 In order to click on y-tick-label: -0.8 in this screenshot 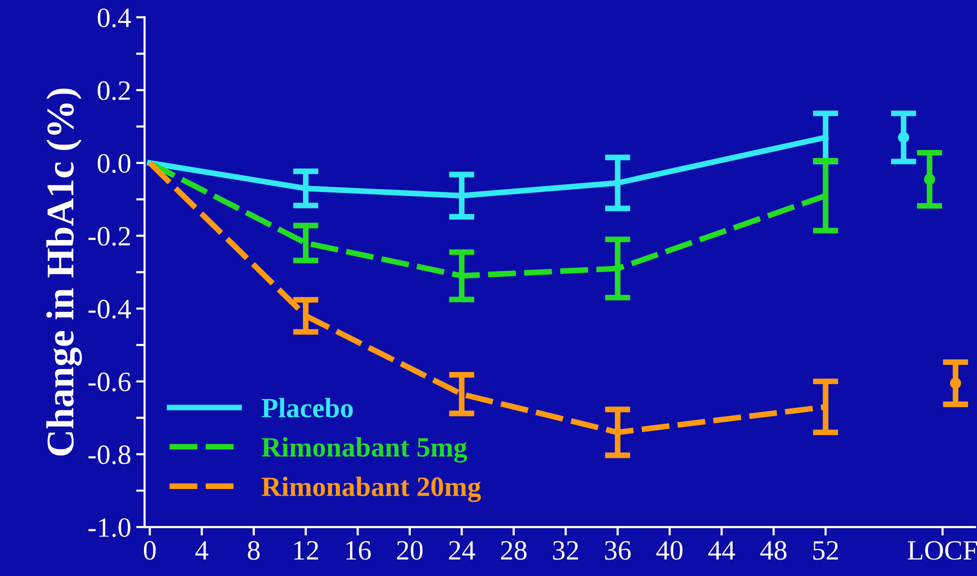, I will do `click(109, 454)`.